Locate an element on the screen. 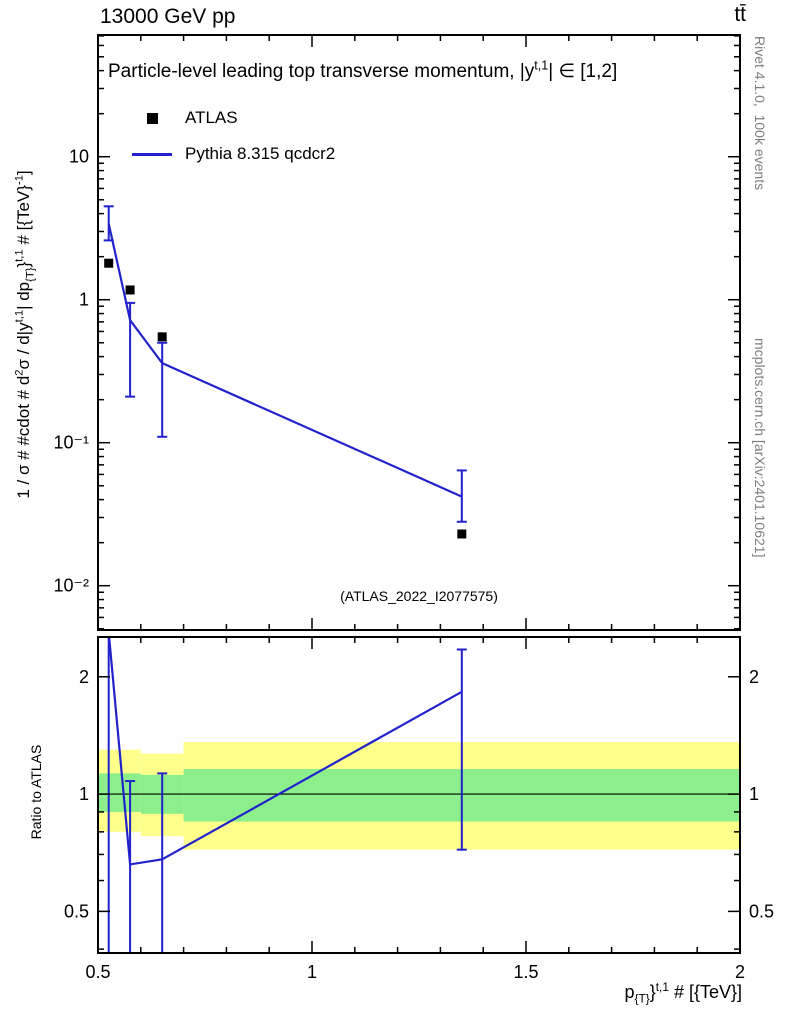  rivet-version-label: Rivet 4.1.0, 100k events is located at coordinates (760, 113).